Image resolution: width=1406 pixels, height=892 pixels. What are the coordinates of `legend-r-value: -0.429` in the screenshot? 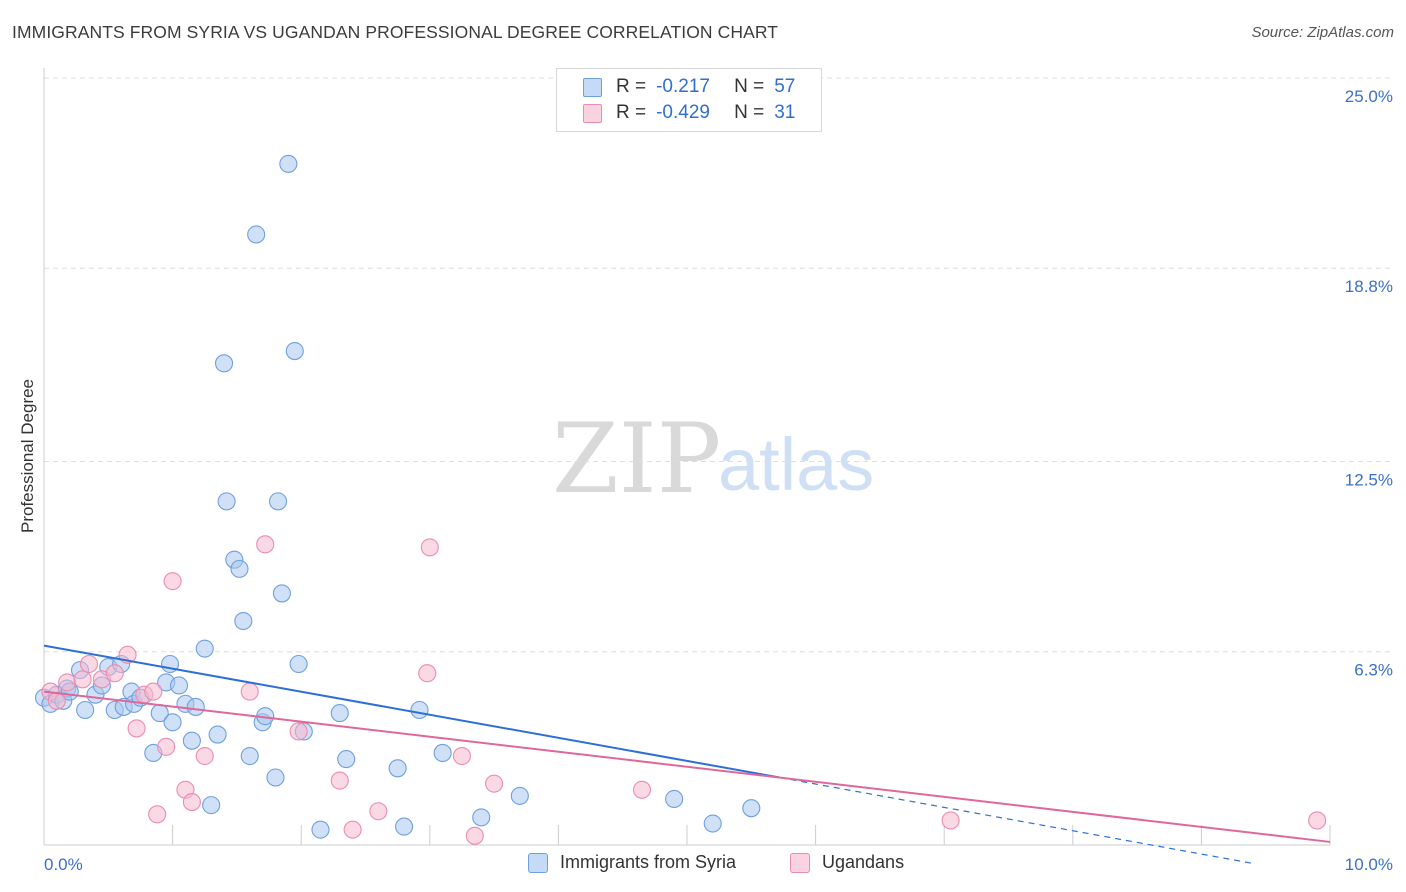 It's located at (683, 112).